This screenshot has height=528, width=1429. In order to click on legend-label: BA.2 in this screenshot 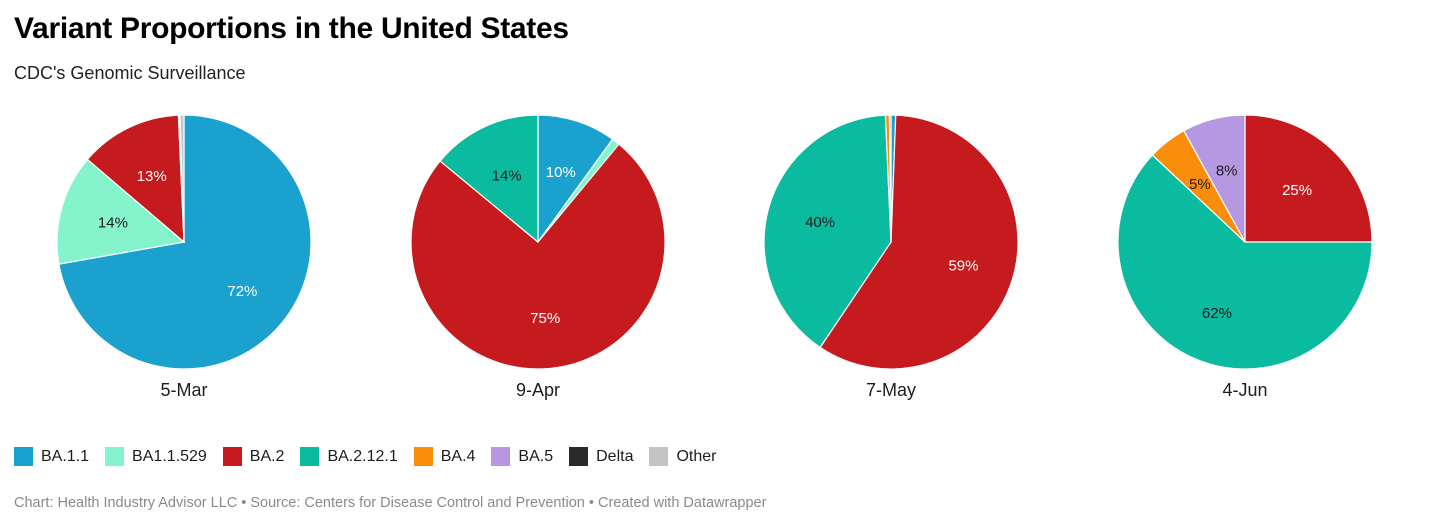, I will do `click(267, 456)`.